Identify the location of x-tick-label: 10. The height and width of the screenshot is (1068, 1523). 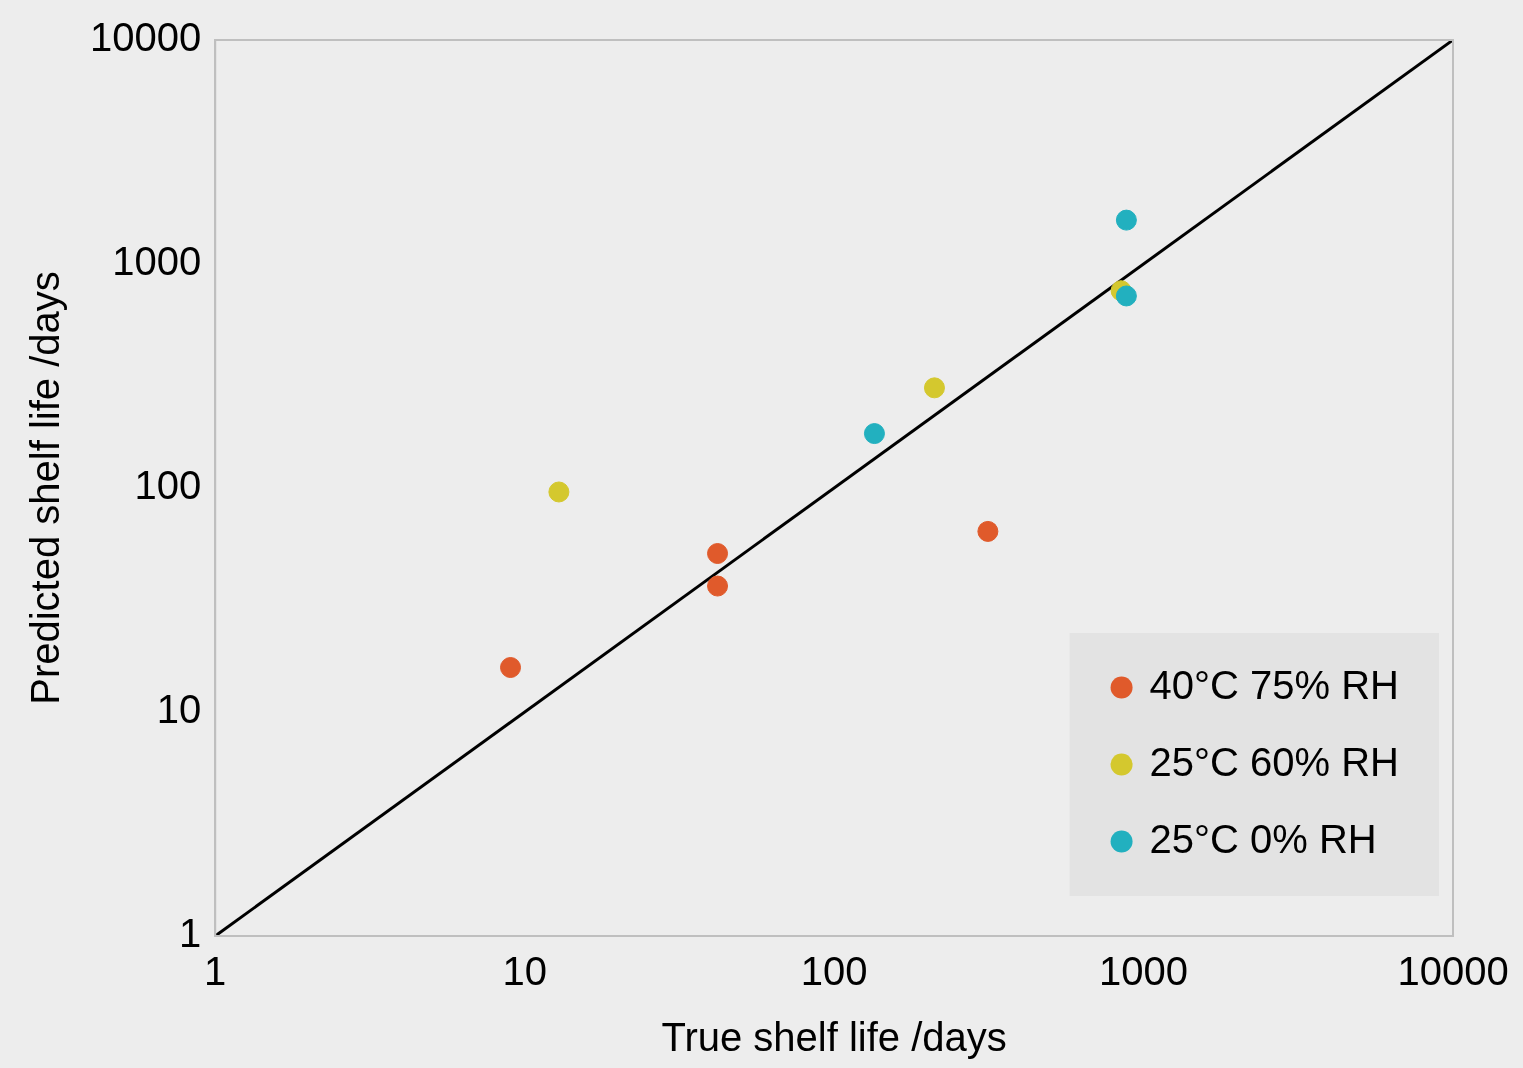
(524, 971).